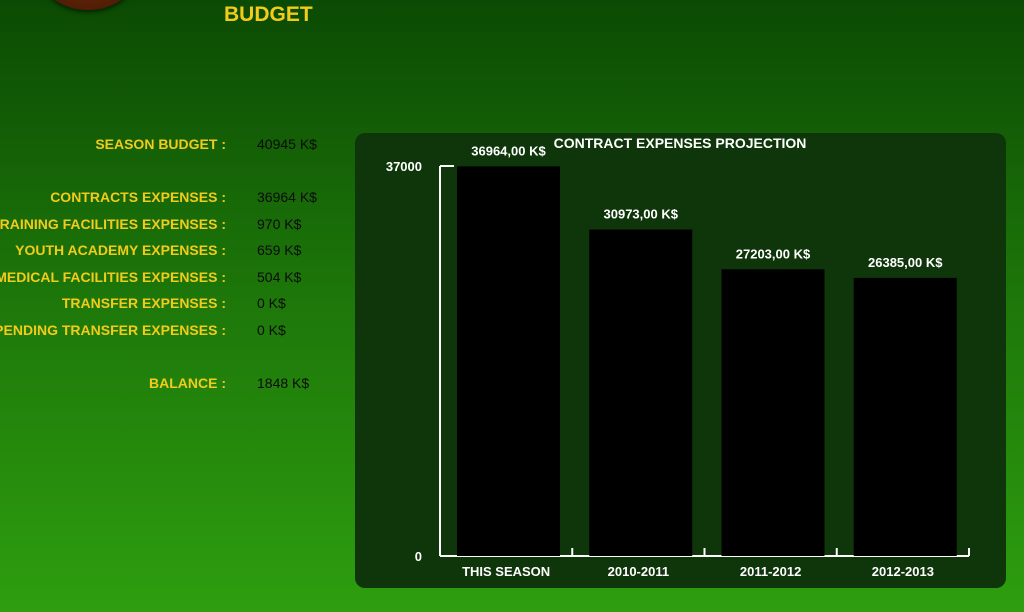 The width and height of the screenshot is (1024, 612). Describe the element at coordinates (279, 224) in the screenshot. I see `training-facilities-expenses-value: 970 K$` at that location.